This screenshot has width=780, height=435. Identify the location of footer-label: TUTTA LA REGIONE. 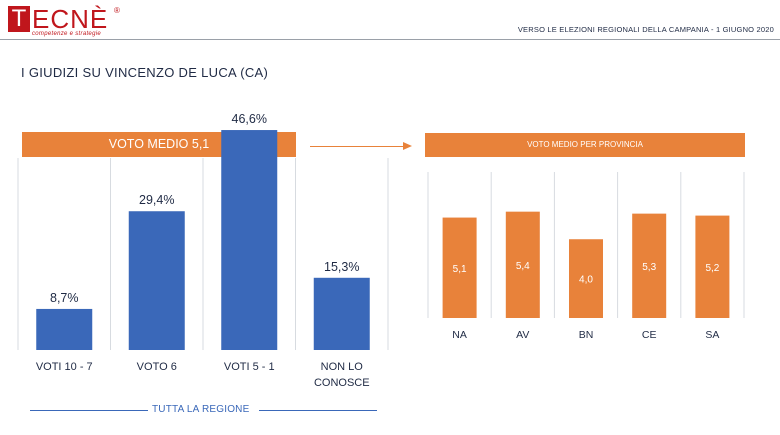
(201, 409).